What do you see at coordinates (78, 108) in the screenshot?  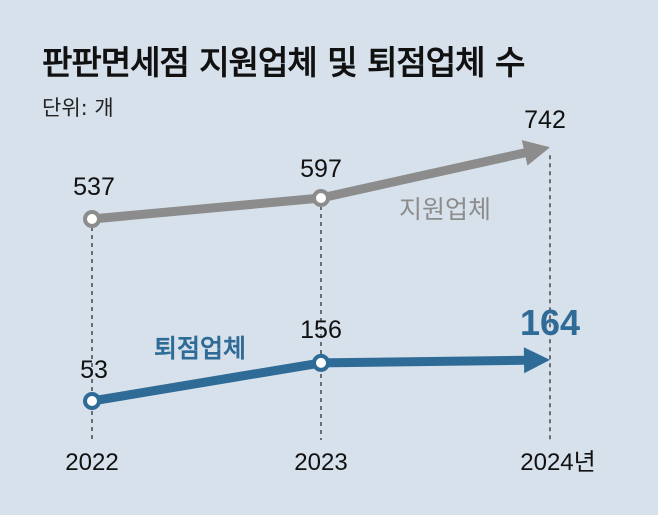 I see `unit-label: 단위: 개` at bounding box center [78, 108].